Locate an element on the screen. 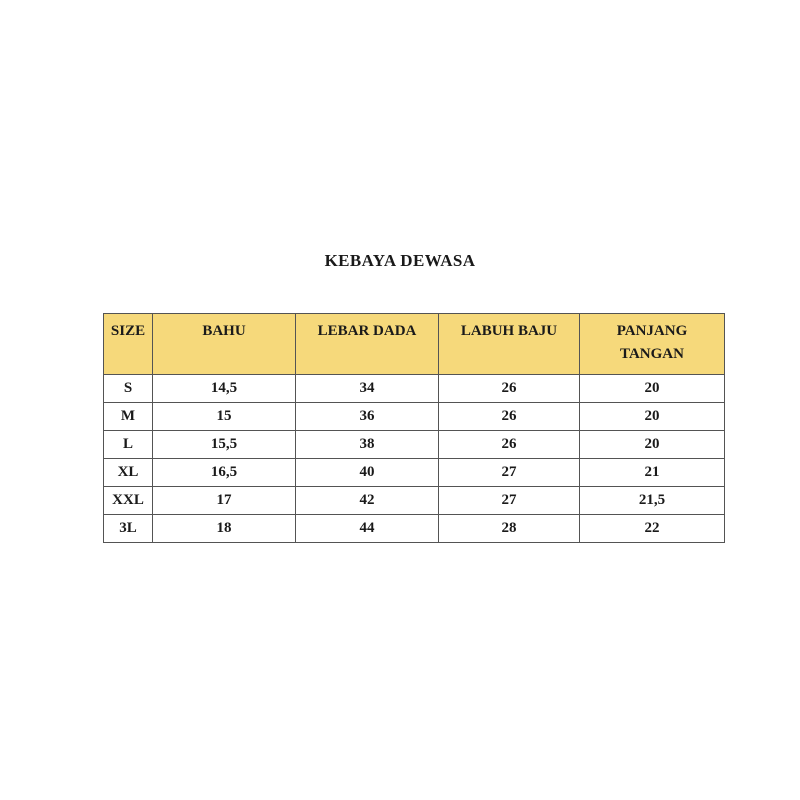 The width and height of the screenshot is (800, 800). cell-size: 3L is located at coordinates (128, 528).